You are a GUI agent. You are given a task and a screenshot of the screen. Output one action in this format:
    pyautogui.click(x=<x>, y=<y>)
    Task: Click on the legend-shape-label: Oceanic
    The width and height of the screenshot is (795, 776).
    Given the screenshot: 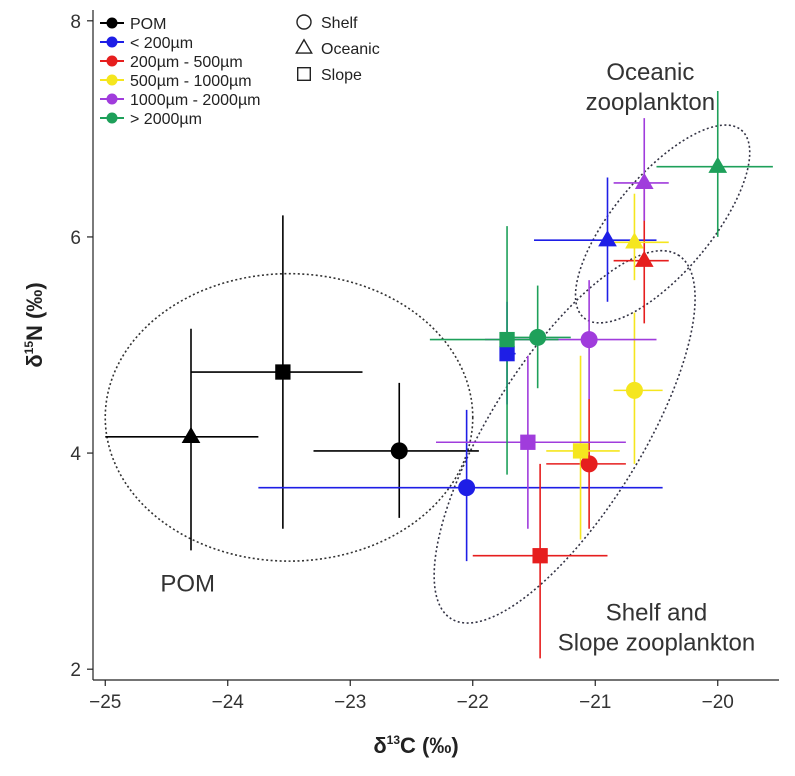 What is the action you would take?
    pyautogui.click(x=350, y=49)
    